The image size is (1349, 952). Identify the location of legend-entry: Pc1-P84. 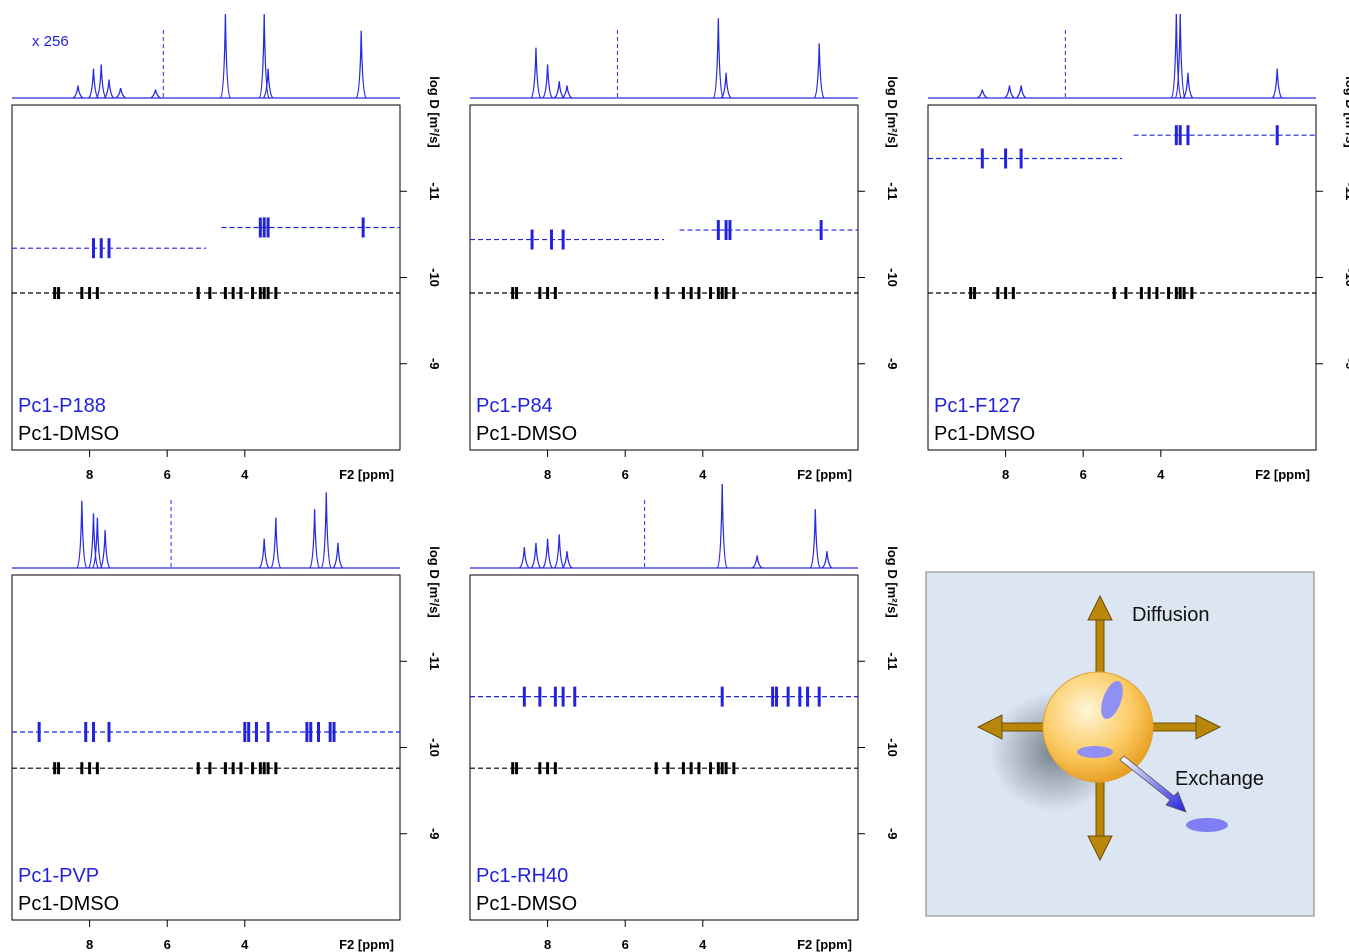
(514, 406).